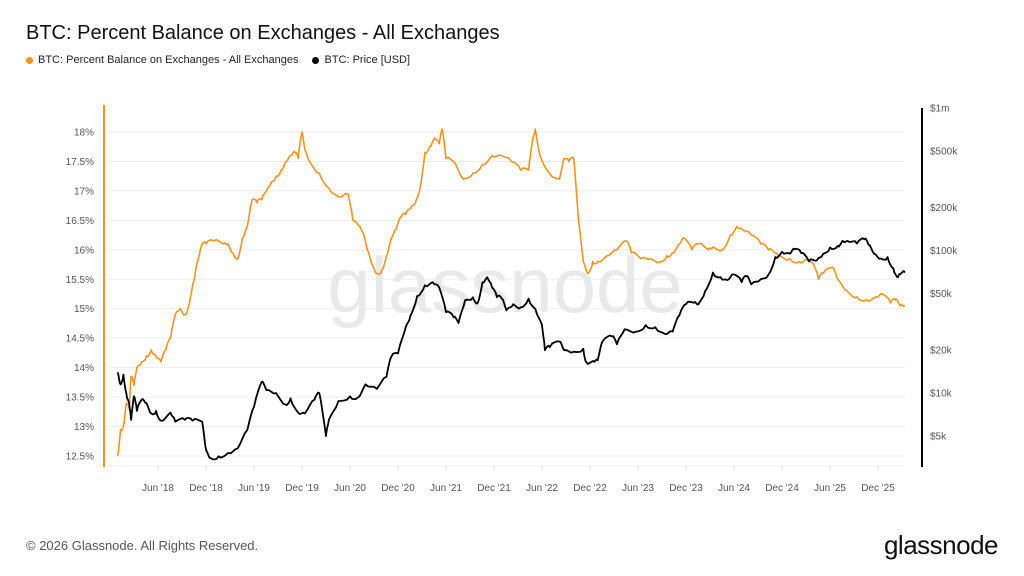 The image size is (1024, 576). Describe the element at coordinates (542, 488) in the screenshot. I see `x-tick-label: Jun '22` at that location.